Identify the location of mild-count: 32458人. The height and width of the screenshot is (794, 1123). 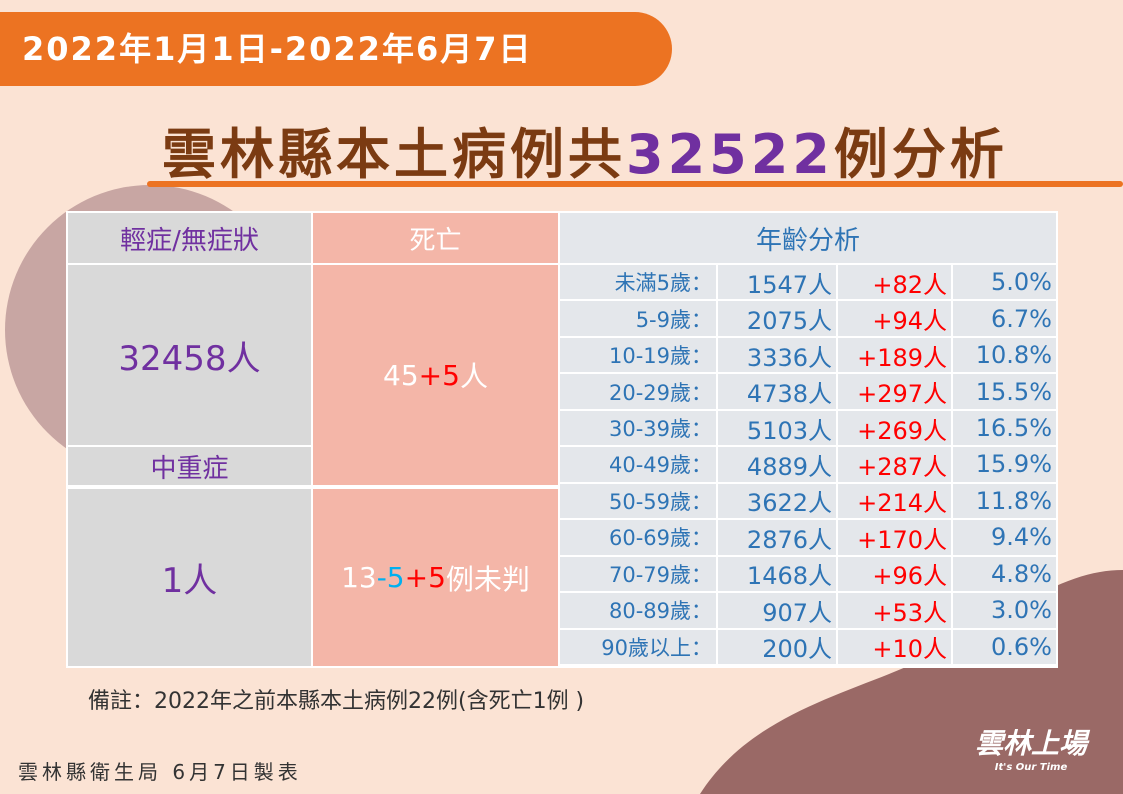
(189, 355).